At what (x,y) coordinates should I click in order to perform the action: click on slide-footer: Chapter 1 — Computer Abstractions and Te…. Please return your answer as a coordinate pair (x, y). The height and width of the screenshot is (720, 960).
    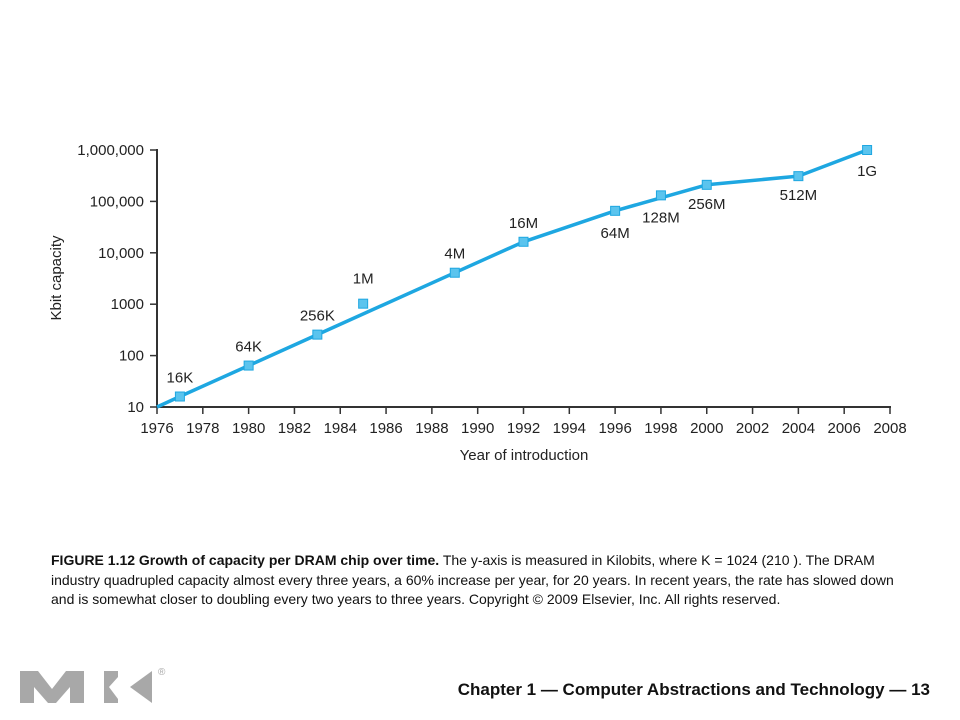
    Looking at the image, I should click on (693, 689).